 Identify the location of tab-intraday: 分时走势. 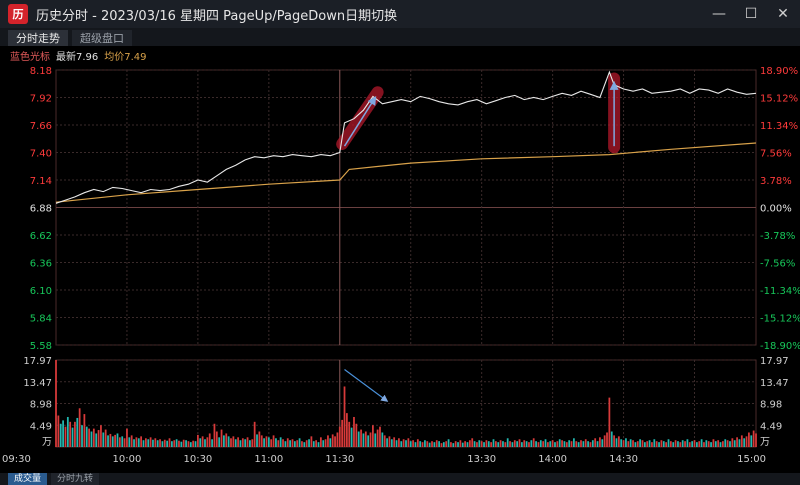
(38, 38).